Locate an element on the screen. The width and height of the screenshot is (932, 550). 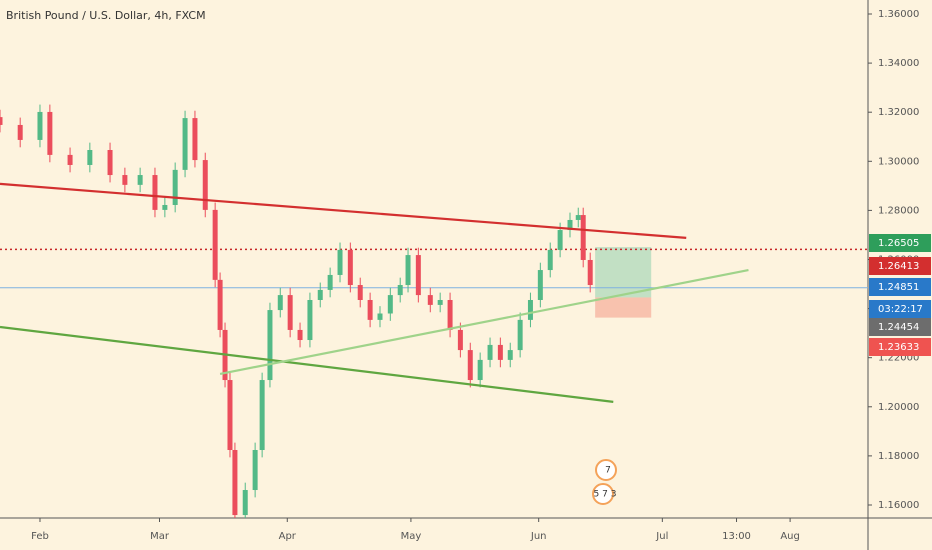
price-badge-label: 03:22:17 is located at coordinates (900, 309).